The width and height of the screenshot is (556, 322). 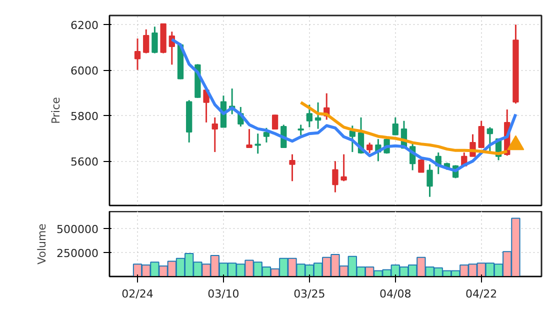 I want to click on y-tick-label: 5800, so click(x=84, y=117).